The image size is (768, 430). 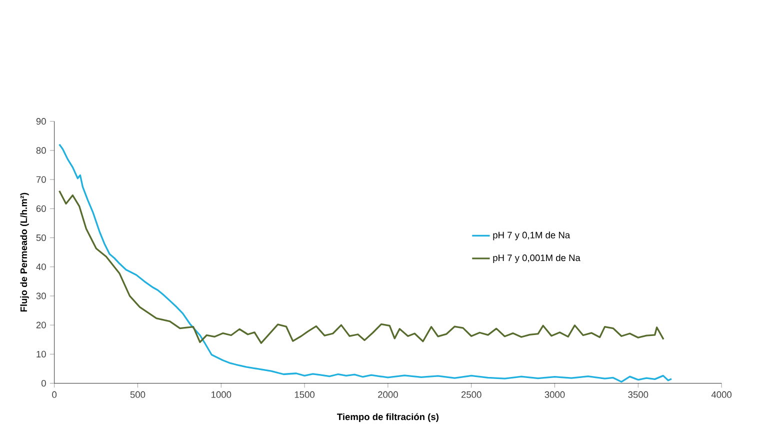 What do you see at coordinates (54, 394) in the screenshot?
I see `x-tick-label: 0` at bounding box center [54, 394].